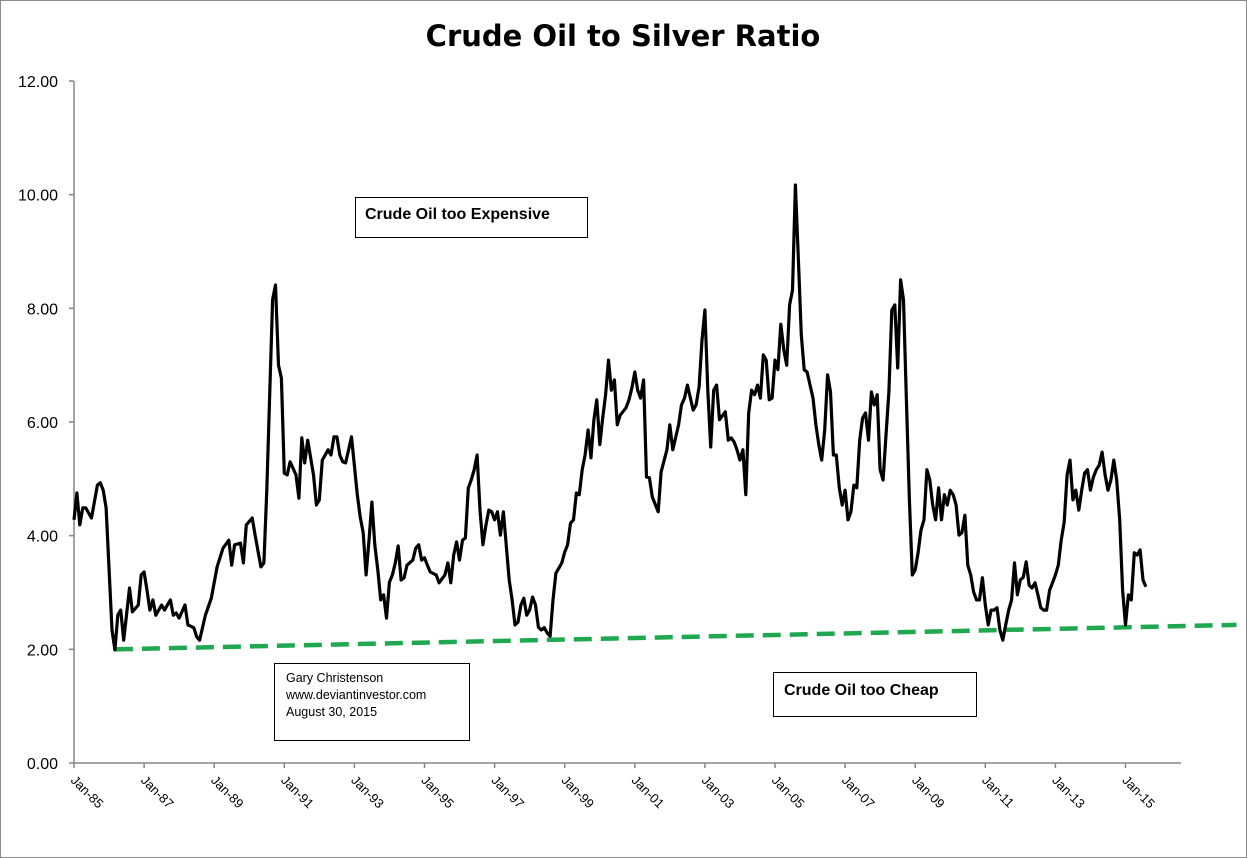 The image size is (1247, 858). I want to click on annotation-cheap-text: Crude Oil too Cheap, so click(861, 690).